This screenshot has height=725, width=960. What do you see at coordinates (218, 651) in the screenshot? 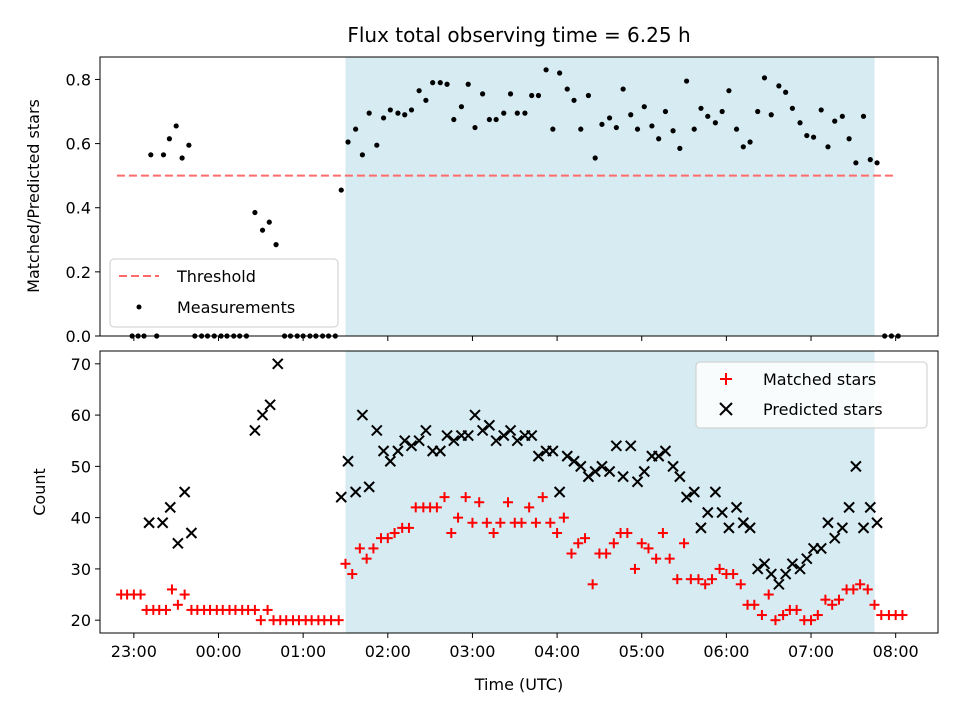
I see `x-tick-label: 00:00` at bounding box center [218, 651].